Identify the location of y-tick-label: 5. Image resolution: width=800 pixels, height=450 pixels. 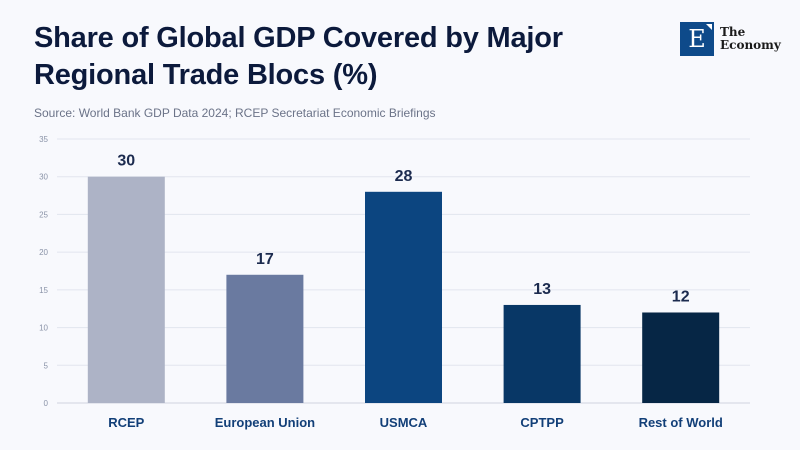
(46, 365).